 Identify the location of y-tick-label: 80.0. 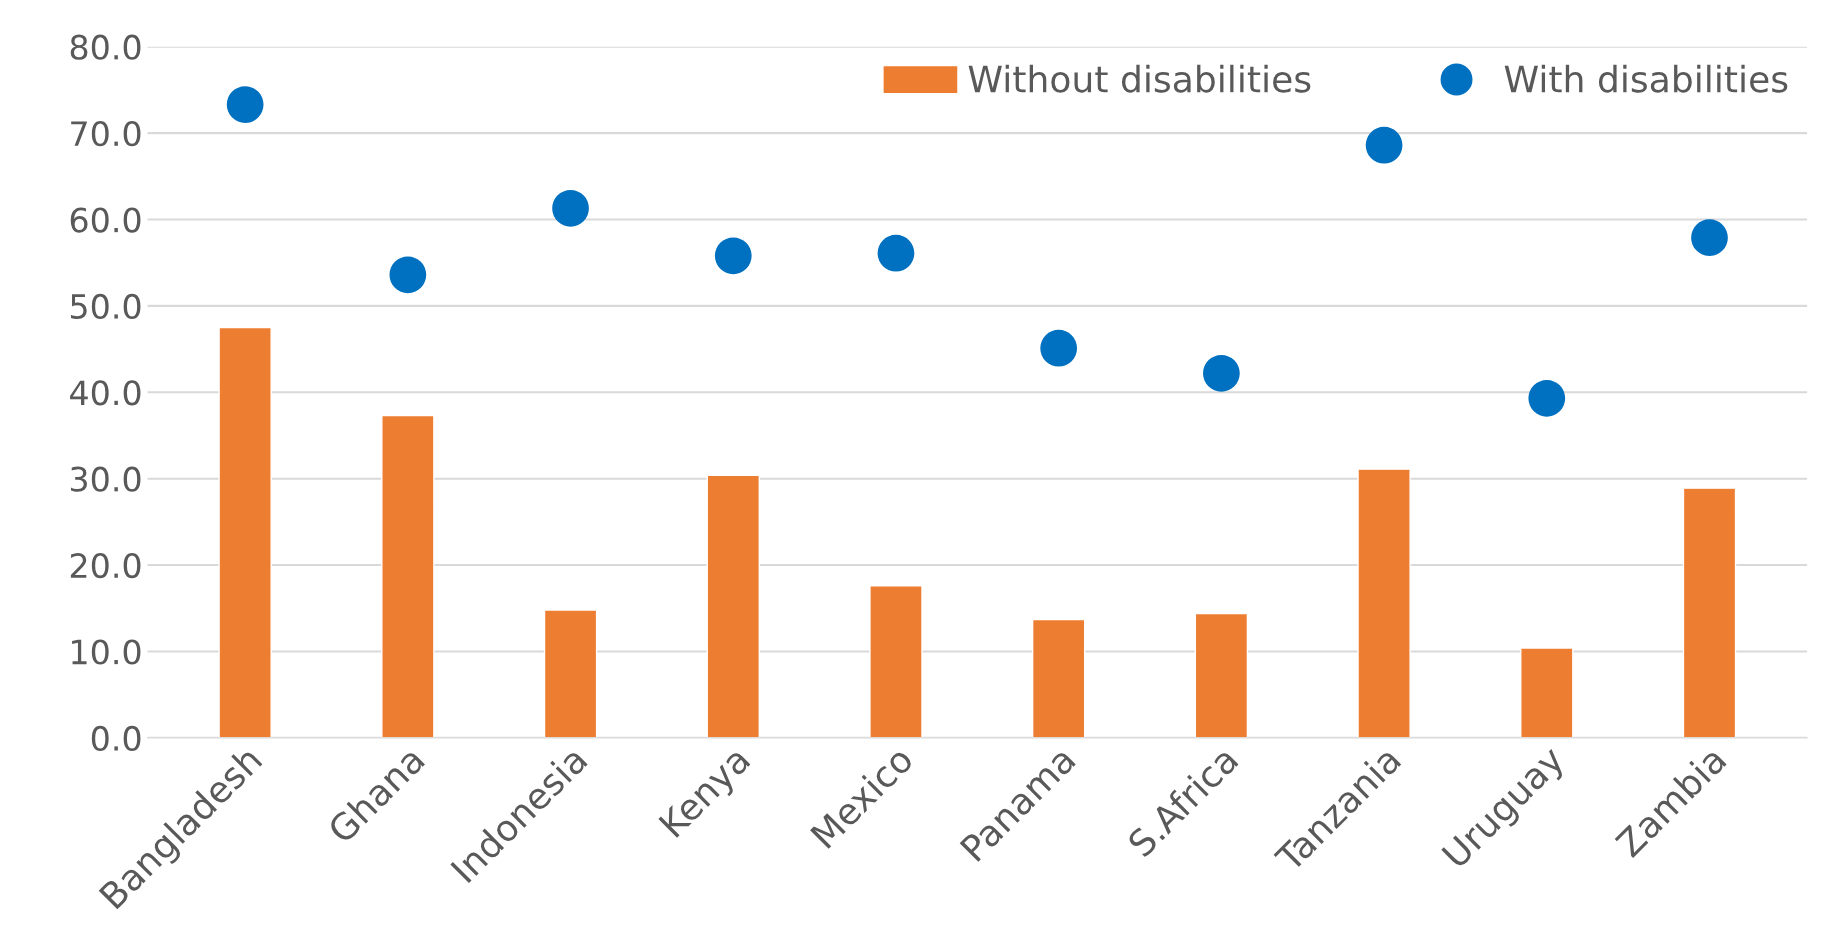
(105, 47).